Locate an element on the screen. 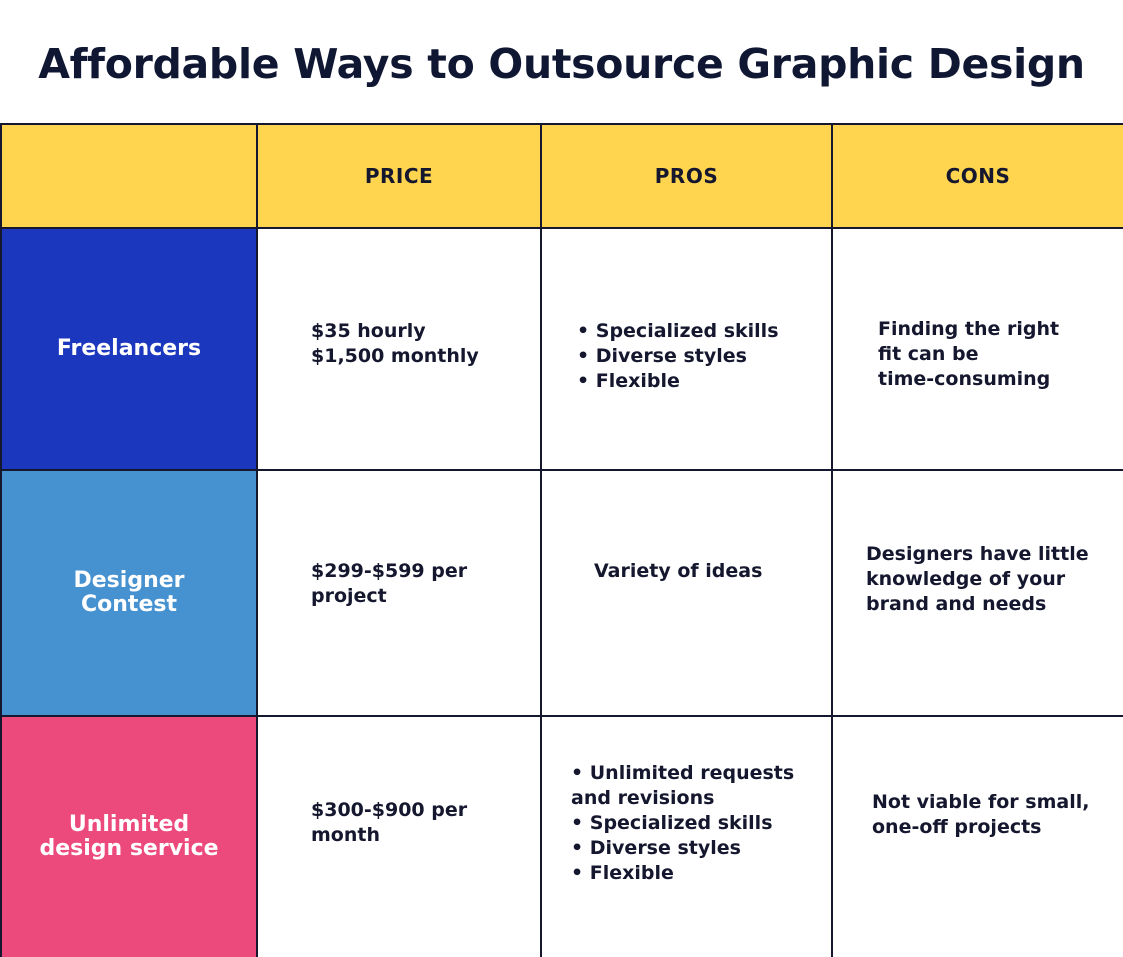 Image resolution: width=1123 pixels, height=957 pixels. cons-line: Not viable for small, is located at coordinates (981, 802).